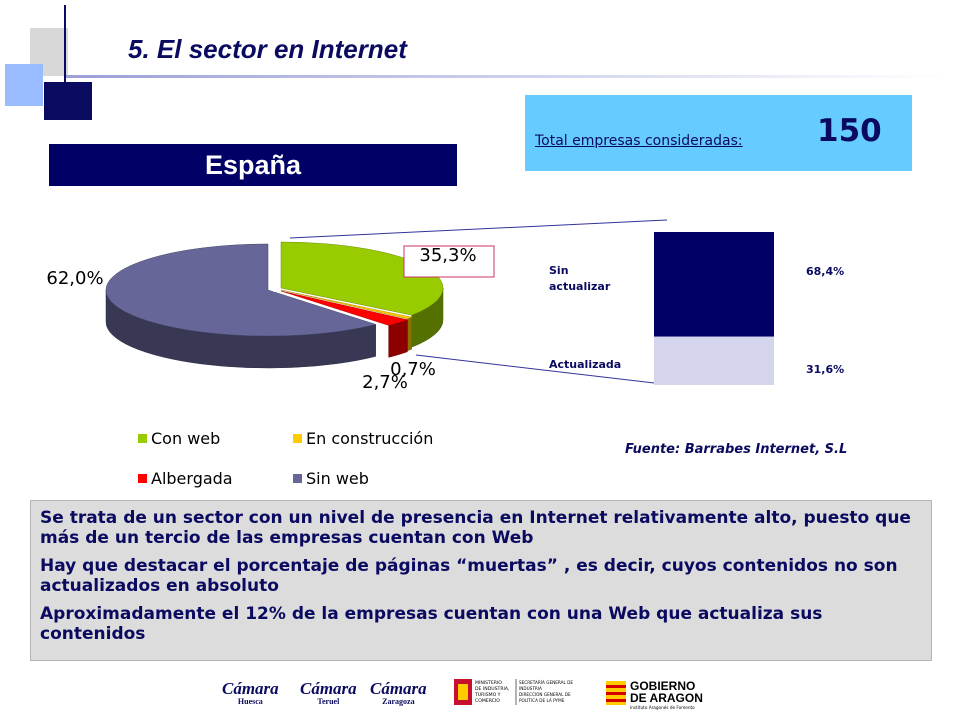 The width and height of the screenshot is (960, 720). I want to click on ministry-right-4: POLÍTICA DE LA PYME, so click(542, 700).